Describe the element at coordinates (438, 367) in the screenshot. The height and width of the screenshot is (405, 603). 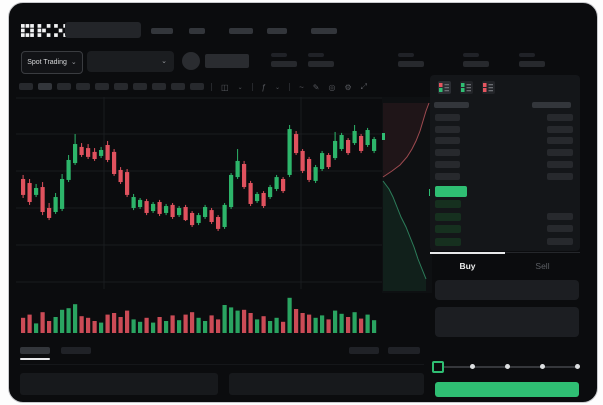
I see `slider-handle` at that location.